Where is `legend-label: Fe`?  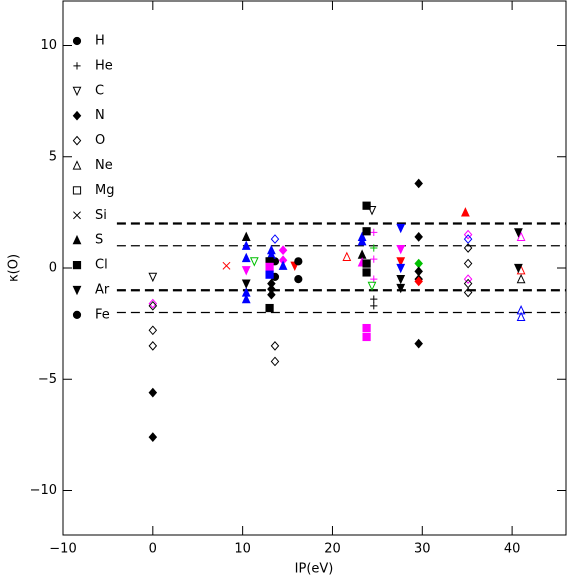 legend-label: Fe is located at coordinates (102, 314).